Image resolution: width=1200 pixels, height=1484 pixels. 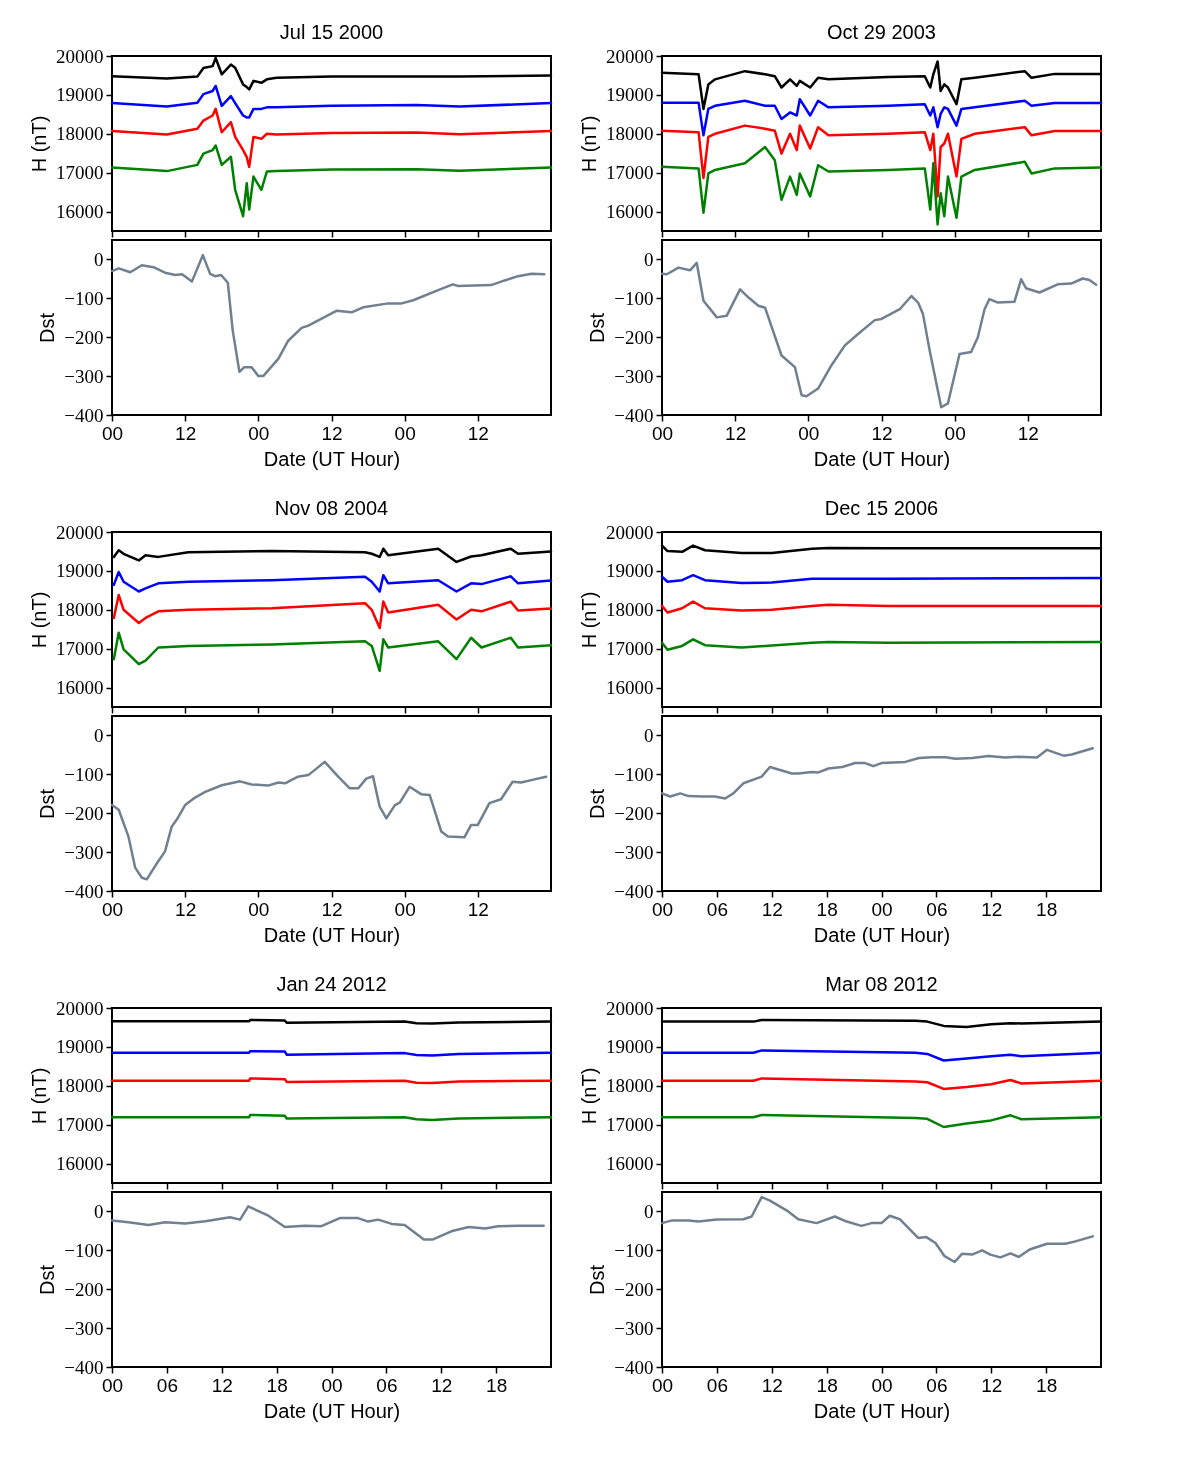 What do you see at coordinates (881, 508) in the screenshot?
I see `chart-title: Dec 15 2006` at bounding box center [881, 508].